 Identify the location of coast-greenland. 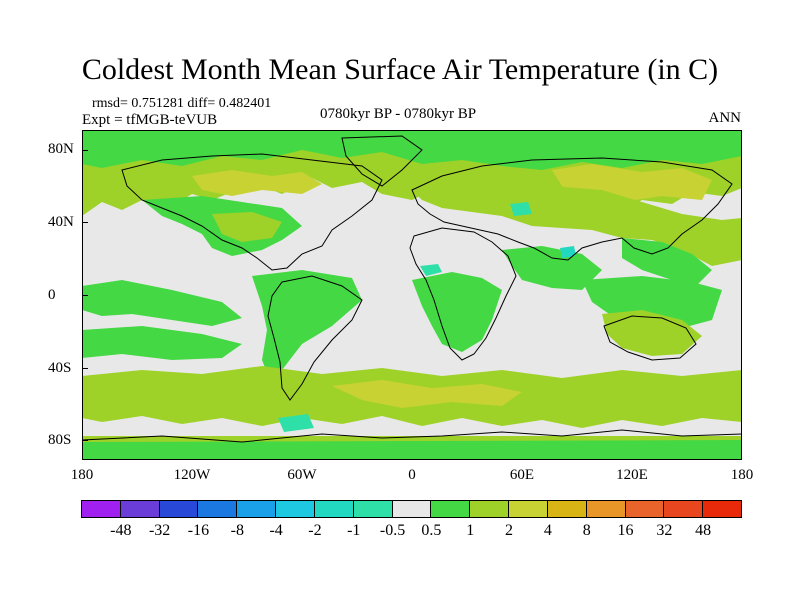
(382, 161).